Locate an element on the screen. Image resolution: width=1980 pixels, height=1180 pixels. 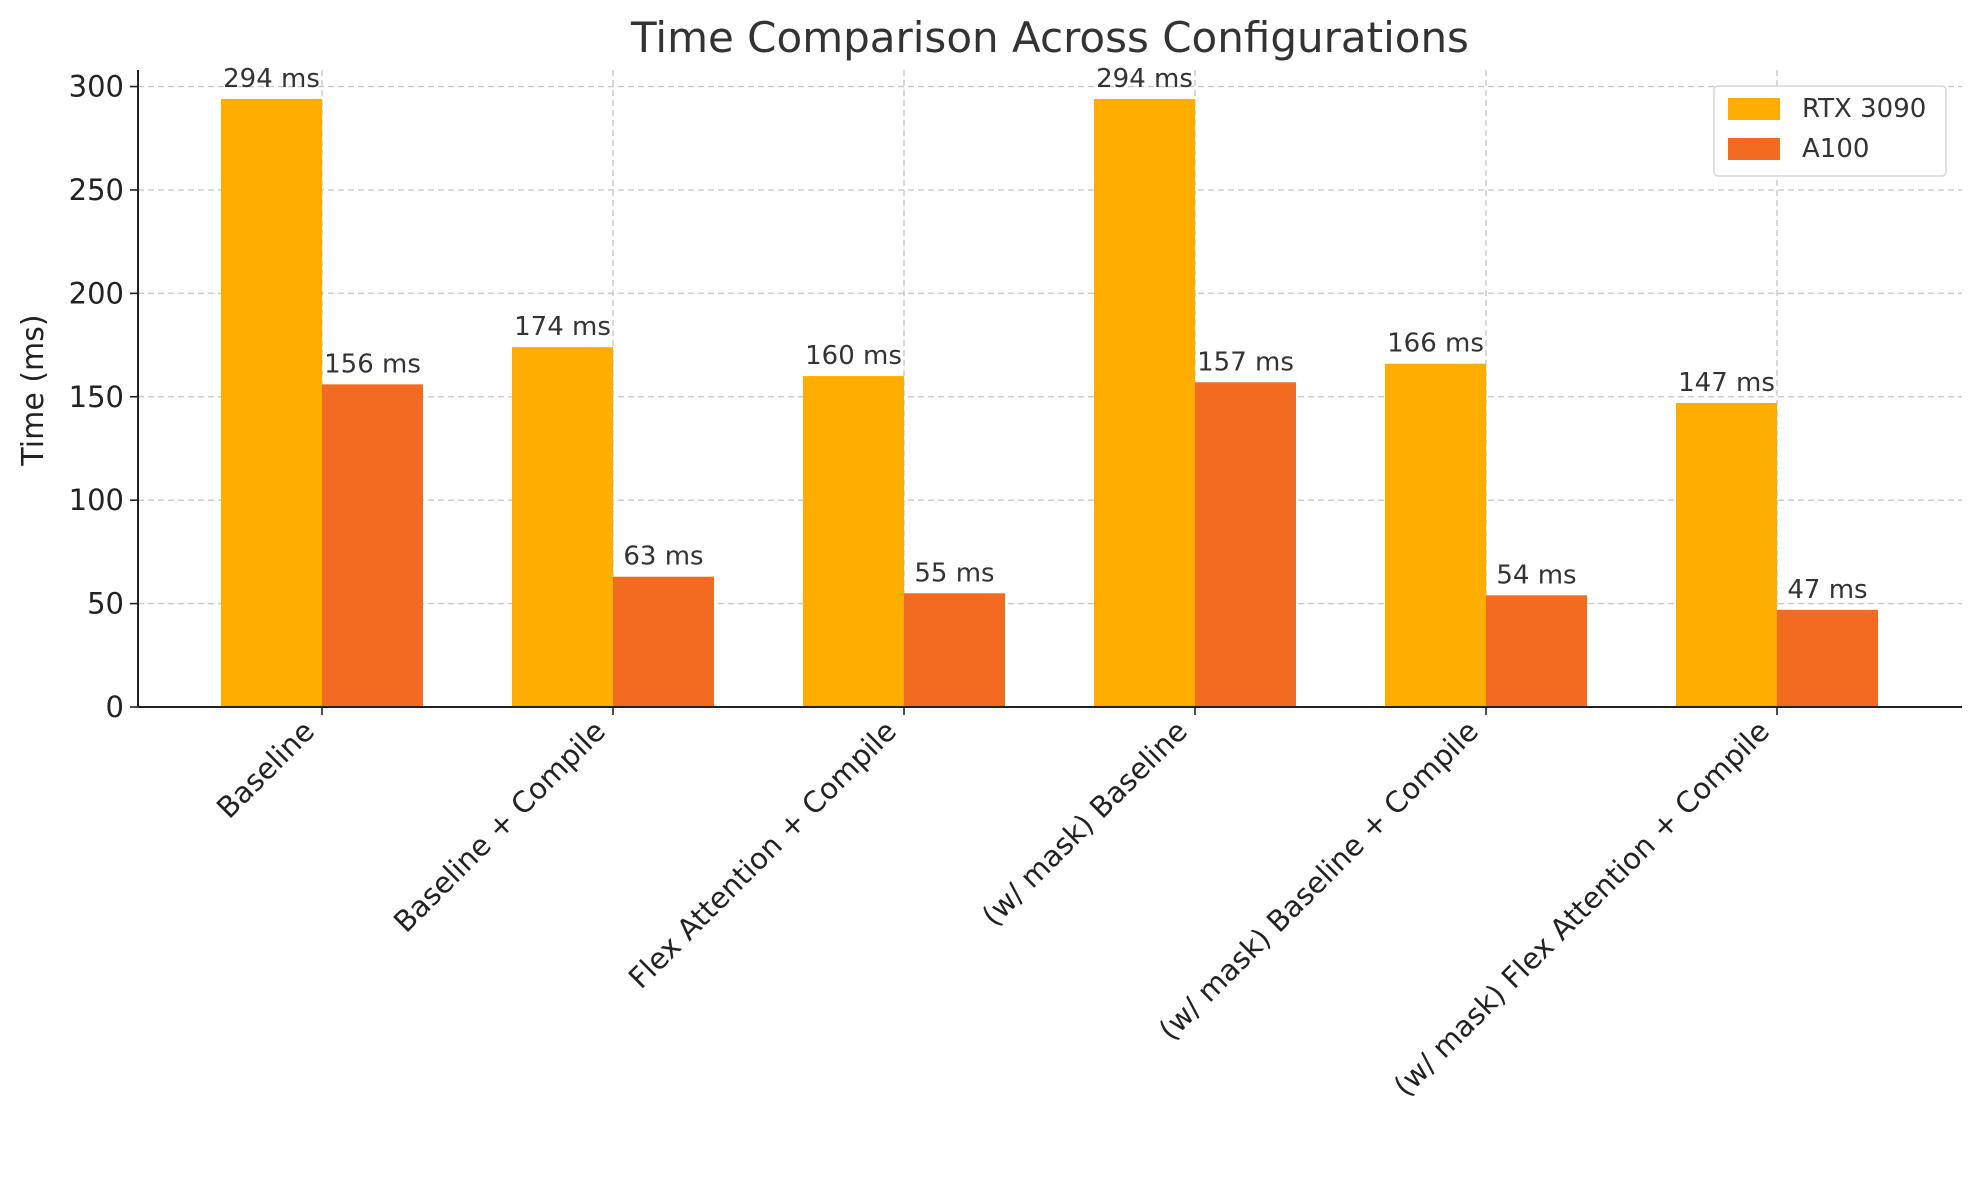
y-tick-label: 150 is located at coordinates (96, 397).